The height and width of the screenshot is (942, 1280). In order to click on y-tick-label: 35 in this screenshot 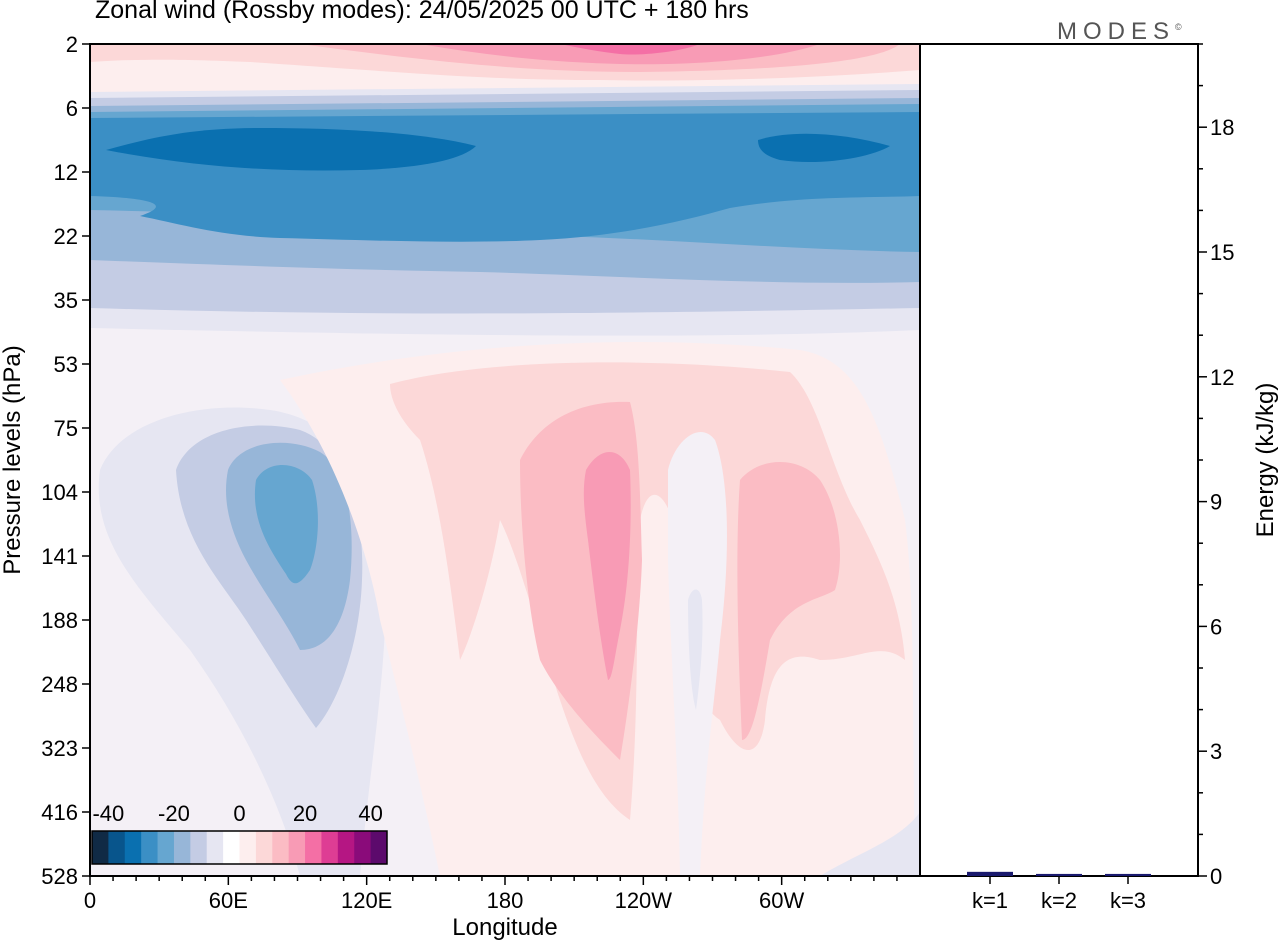, I will do `click(66, 300)`.